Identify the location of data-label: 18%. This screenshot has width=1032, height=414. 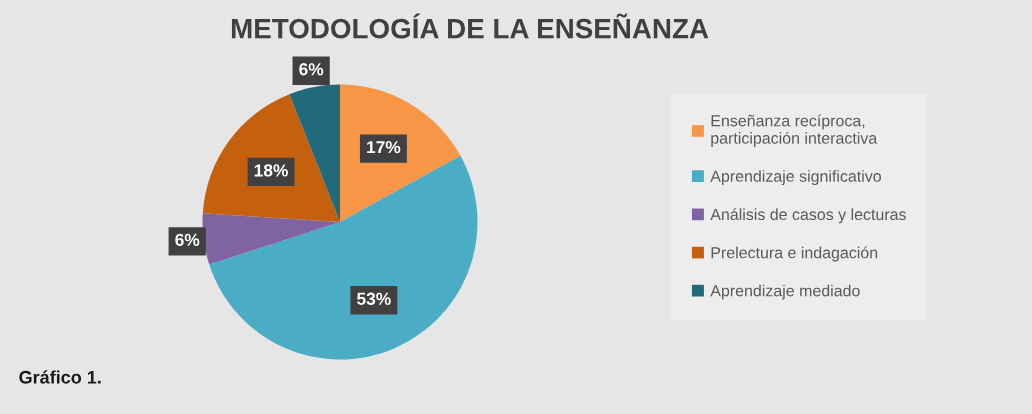
(271, 170).